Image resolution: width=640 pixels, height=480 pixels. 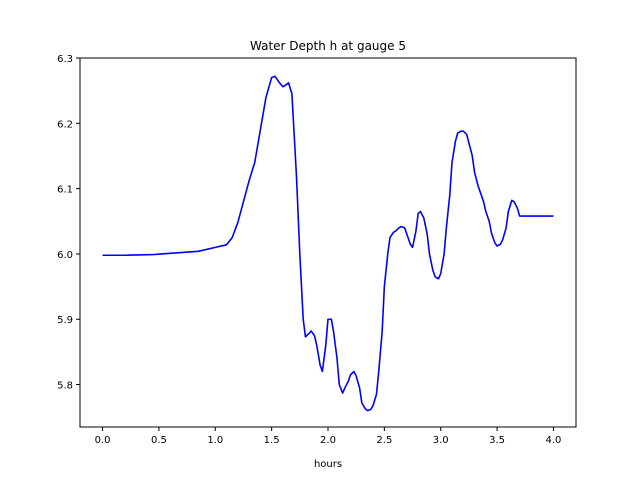 What do you see at coordinates (159, 440) in the screenshot?
I see `x-tick-label: 0.5` at bounding box center [159, 440].